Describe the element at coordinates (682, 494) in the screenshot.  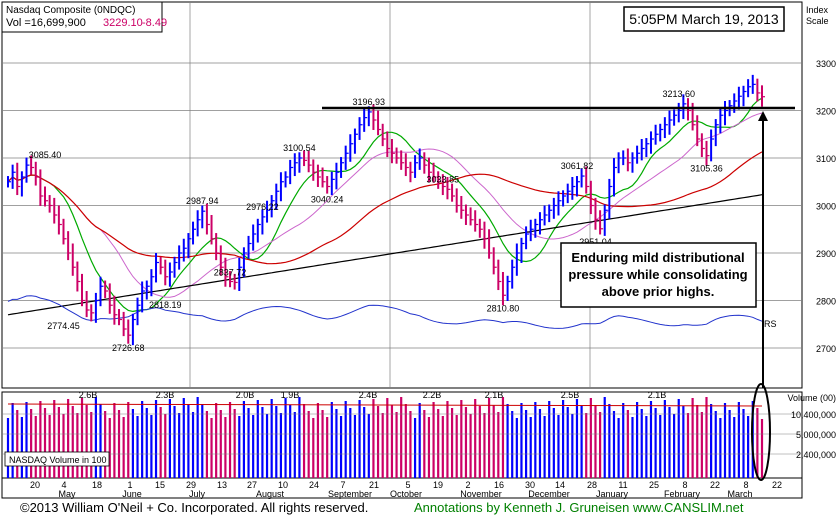
I see `month-label: February` at that location.